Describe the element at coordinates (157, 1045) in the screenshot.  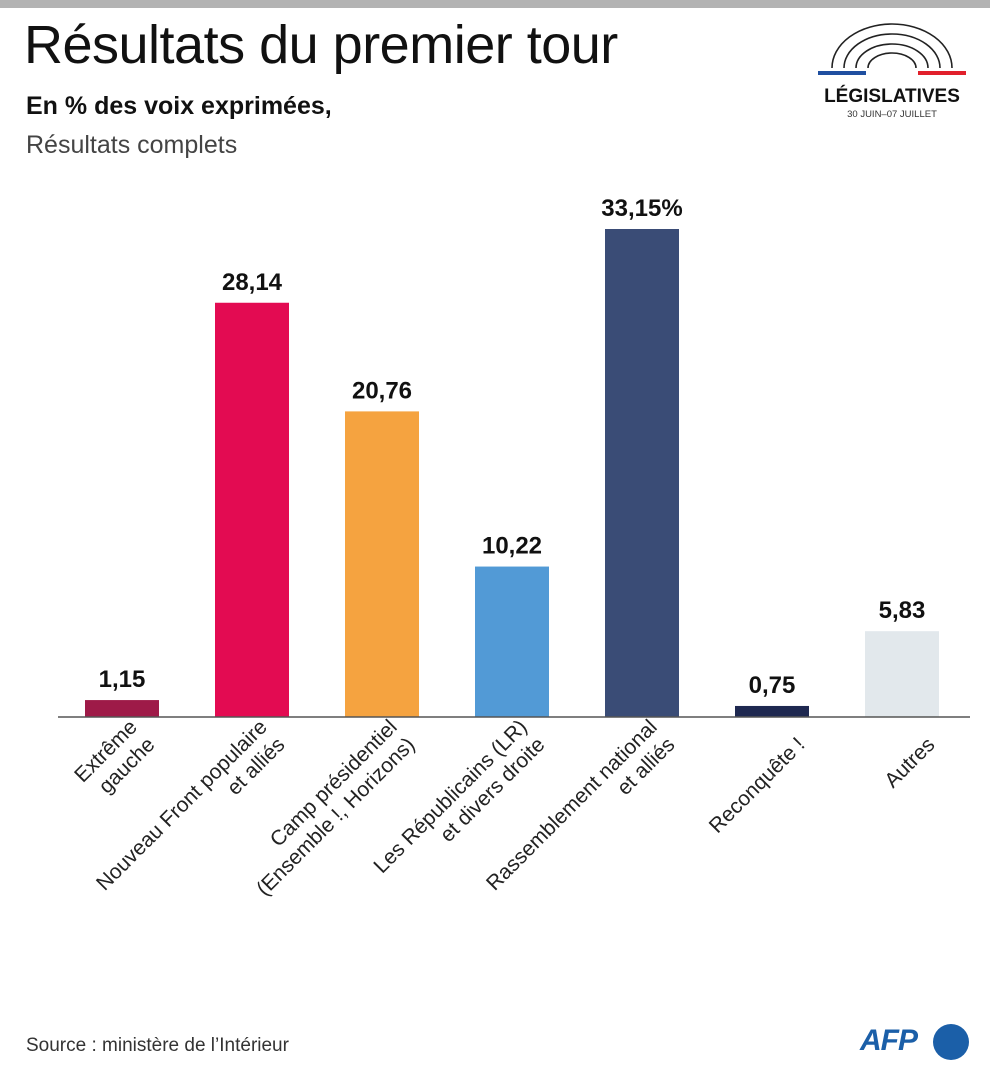
I see `source-note: Source : ministère de l’Intérieur` at that location.